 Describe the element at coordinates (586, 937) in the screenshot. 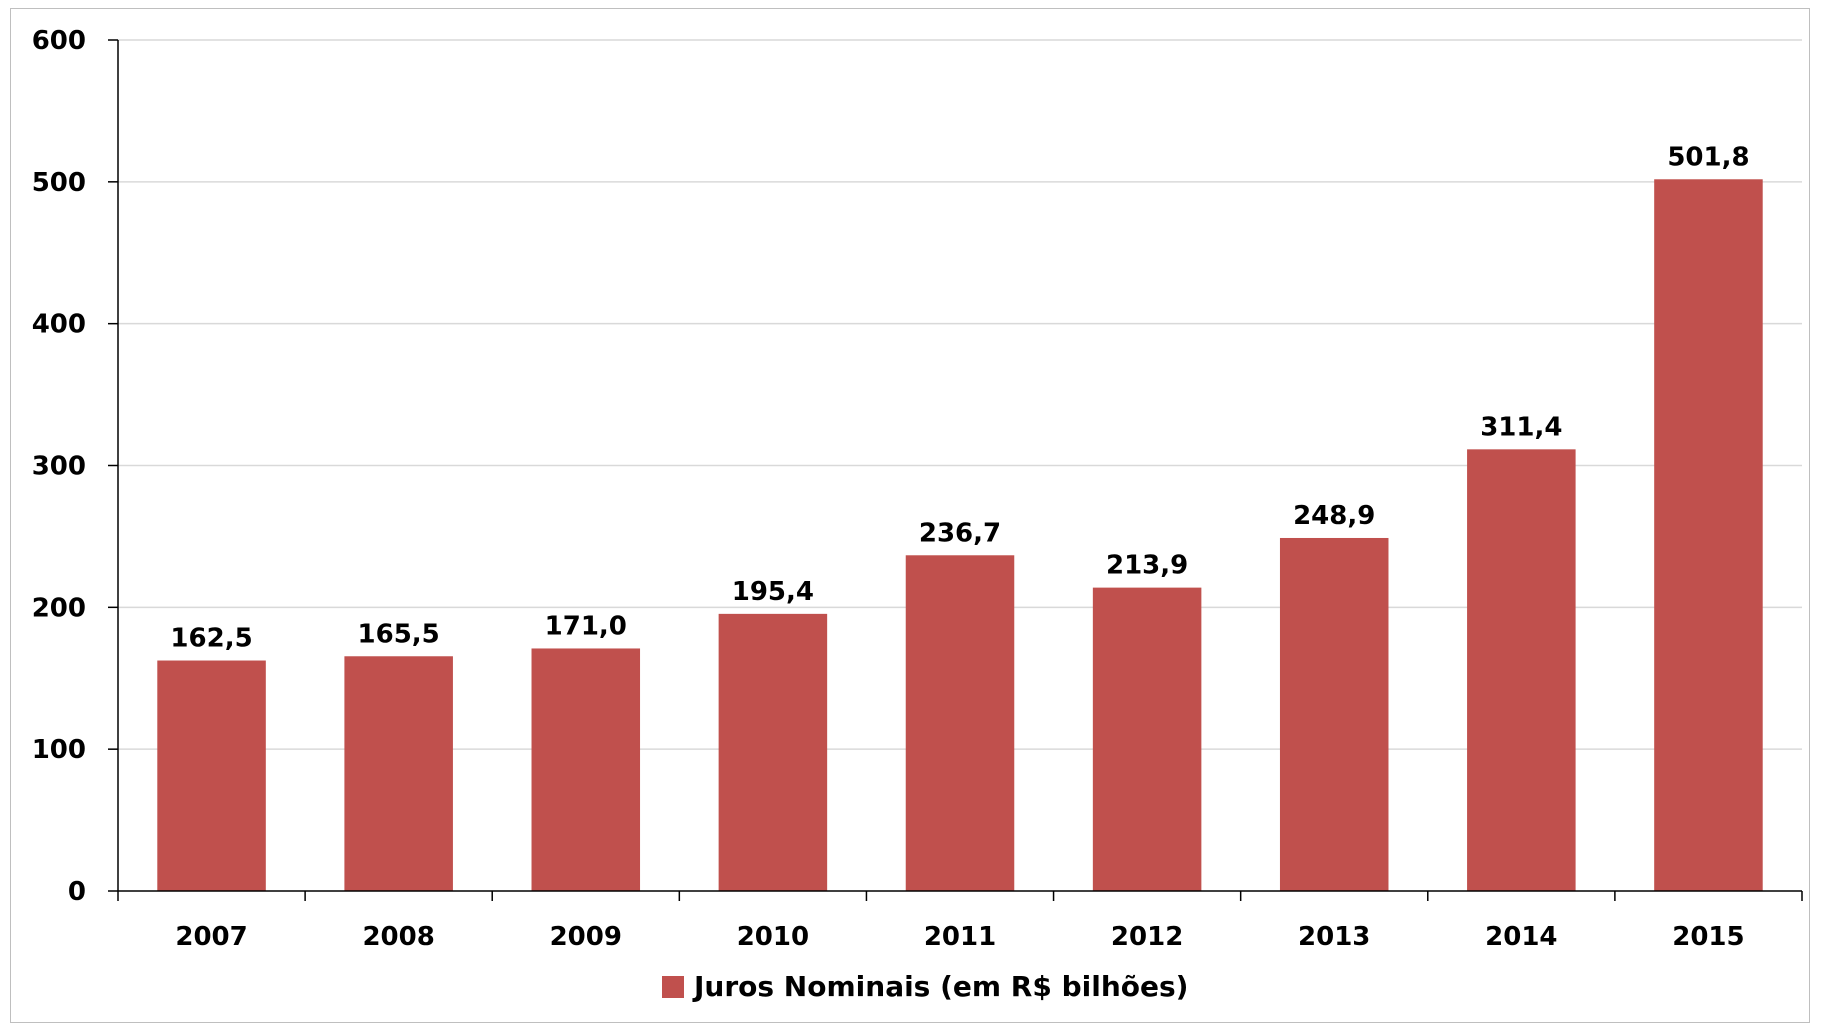

I see `x-tick-label: 2009` at that location.